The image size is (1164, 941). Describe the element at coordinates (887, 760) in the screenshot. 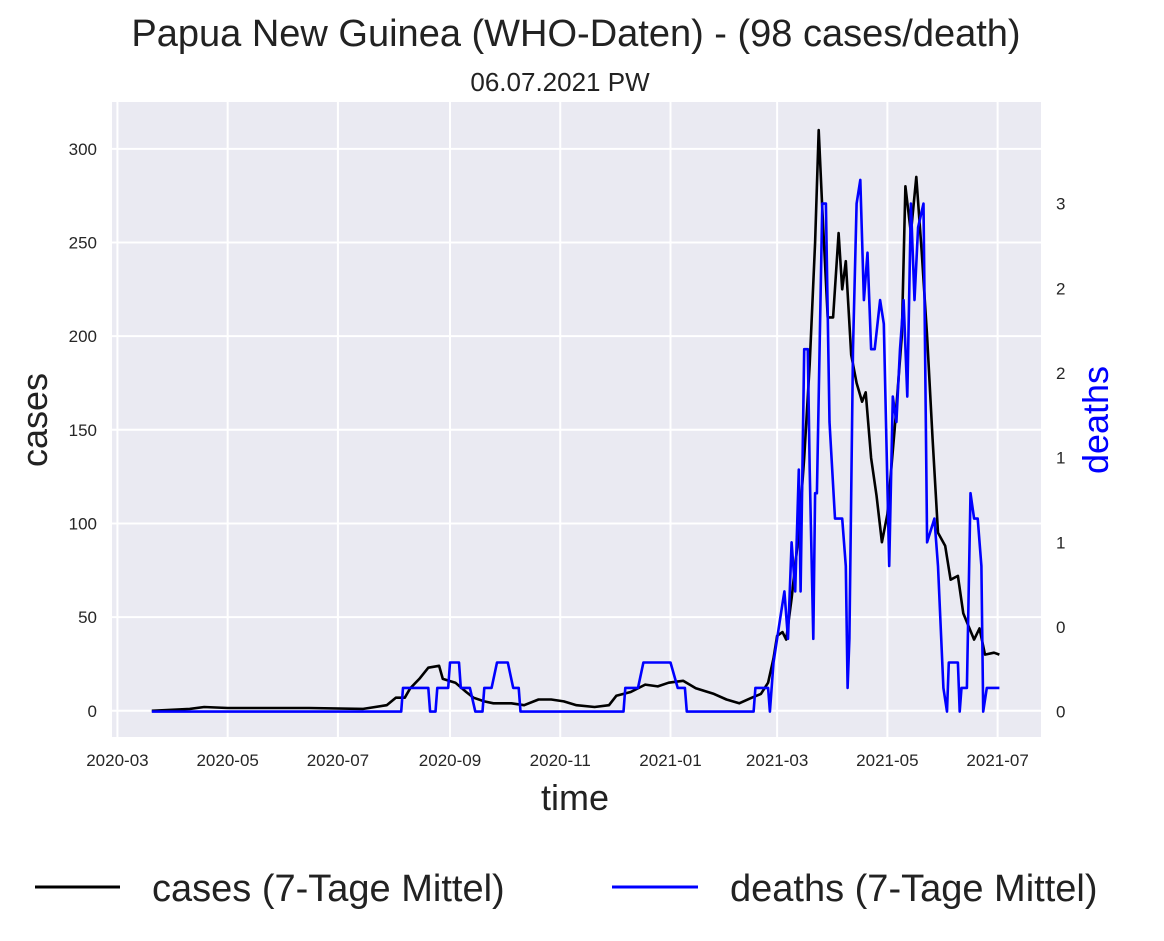

I see `x-tick-label: 2021-05` at that location.